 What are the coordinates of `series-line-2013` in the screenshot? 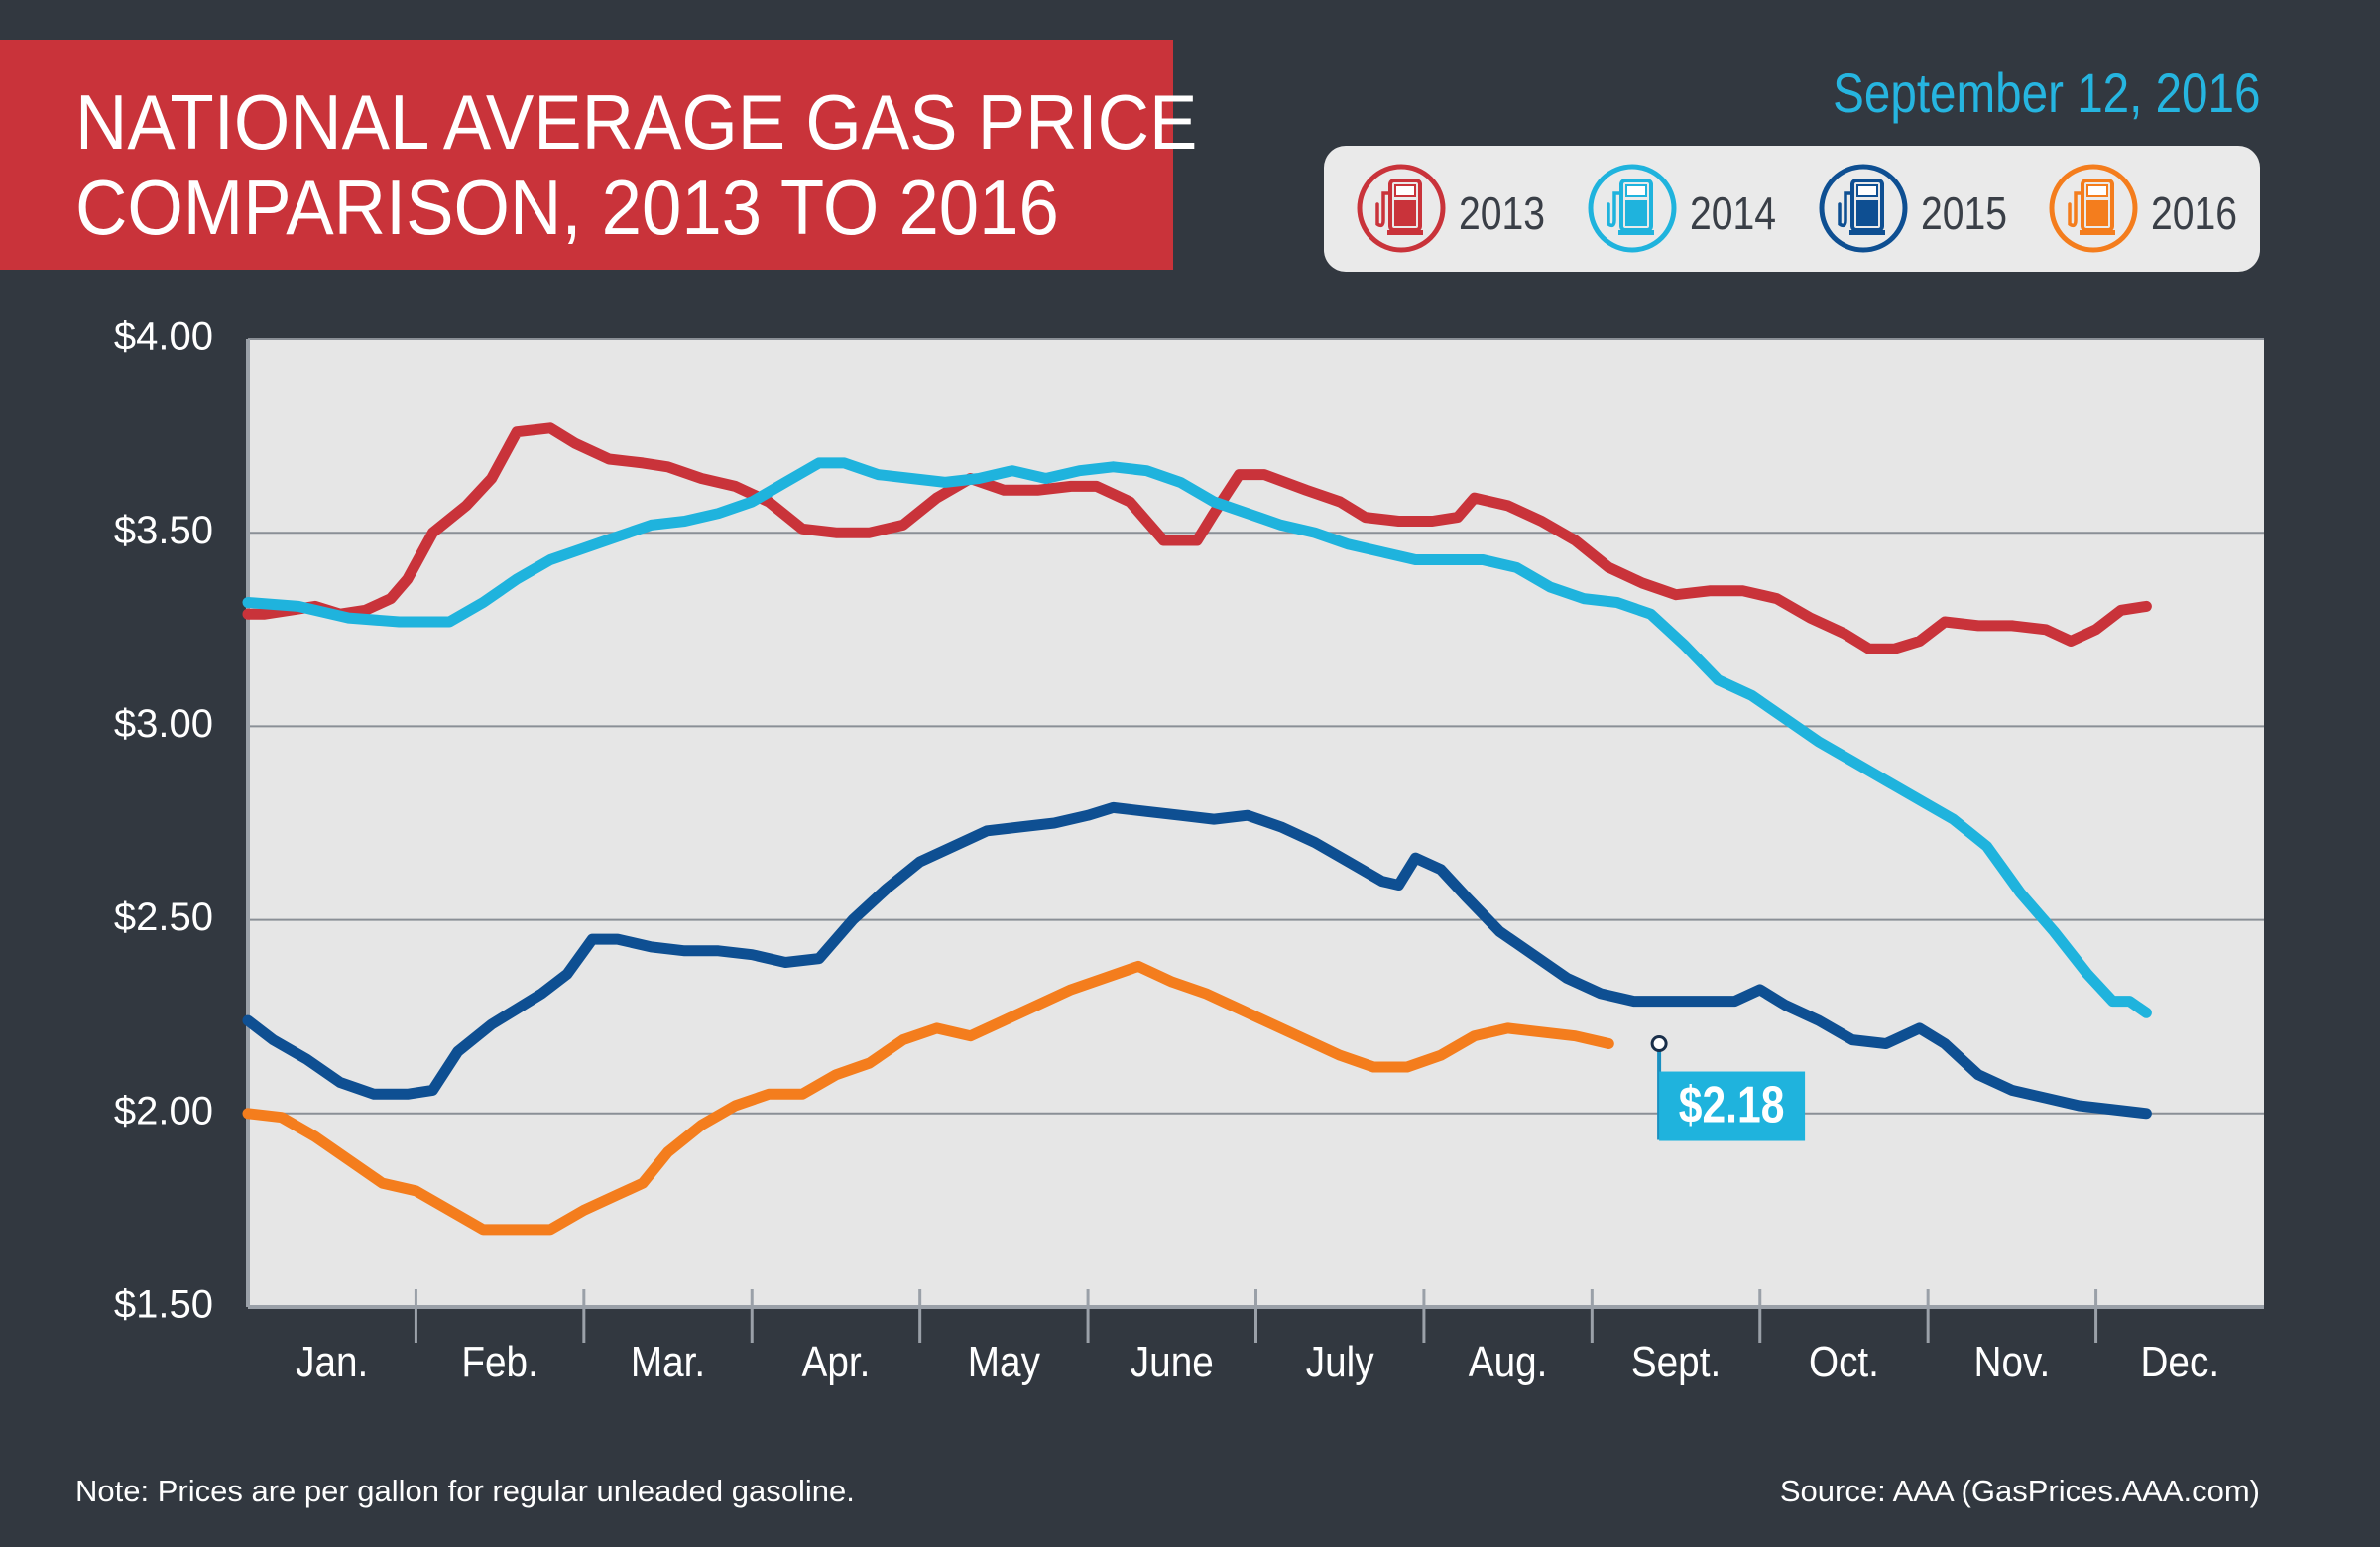 It's located at (1197, 538).